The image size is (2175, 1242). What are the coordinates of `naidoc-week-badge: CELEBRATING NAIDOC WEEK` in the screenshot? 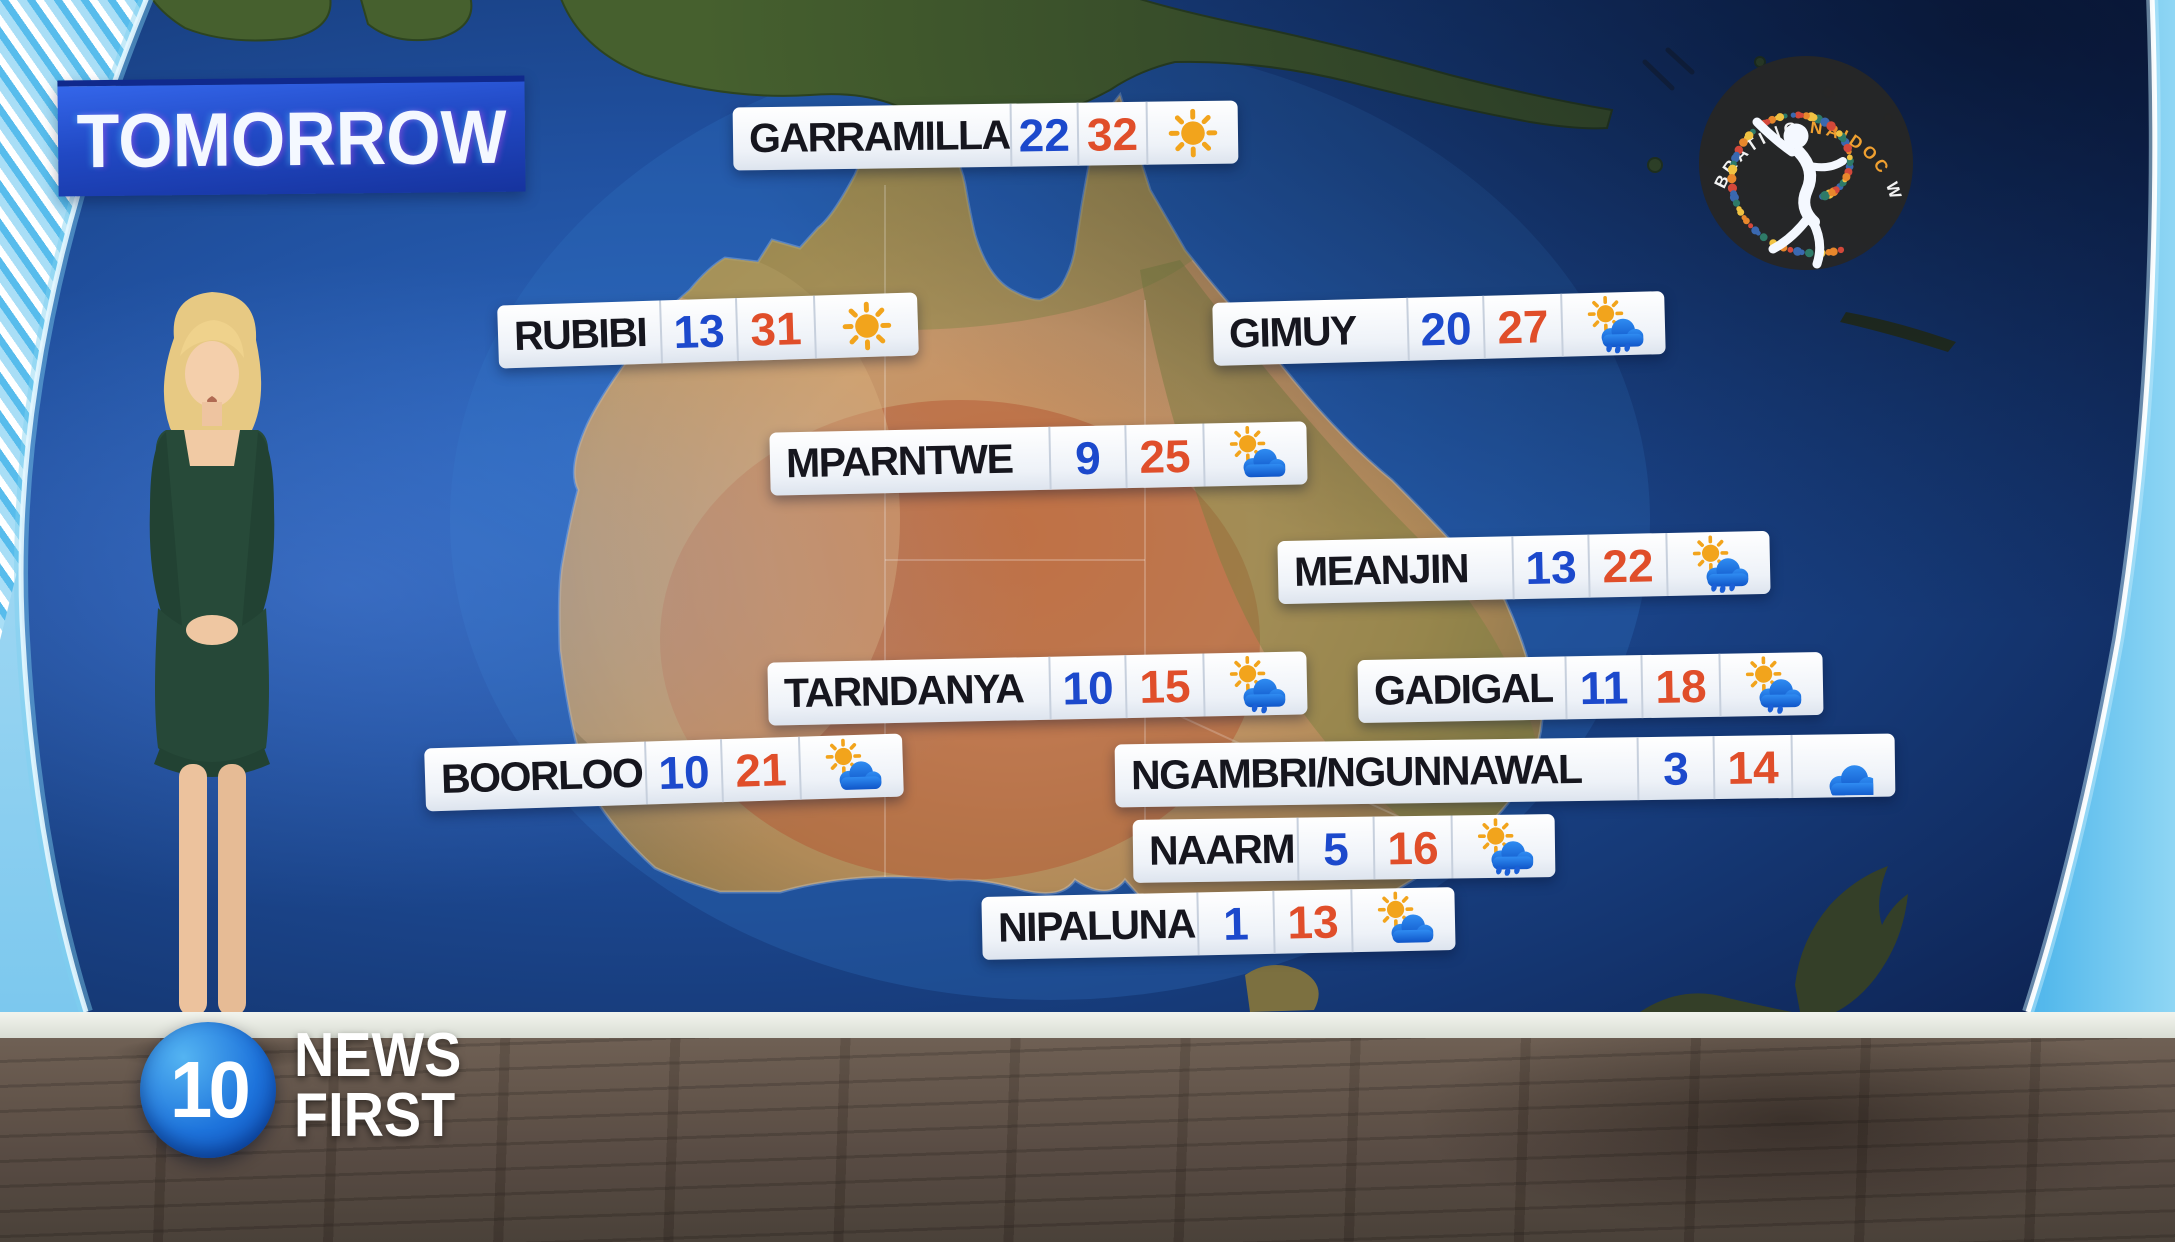 It's located at (1804, 161).